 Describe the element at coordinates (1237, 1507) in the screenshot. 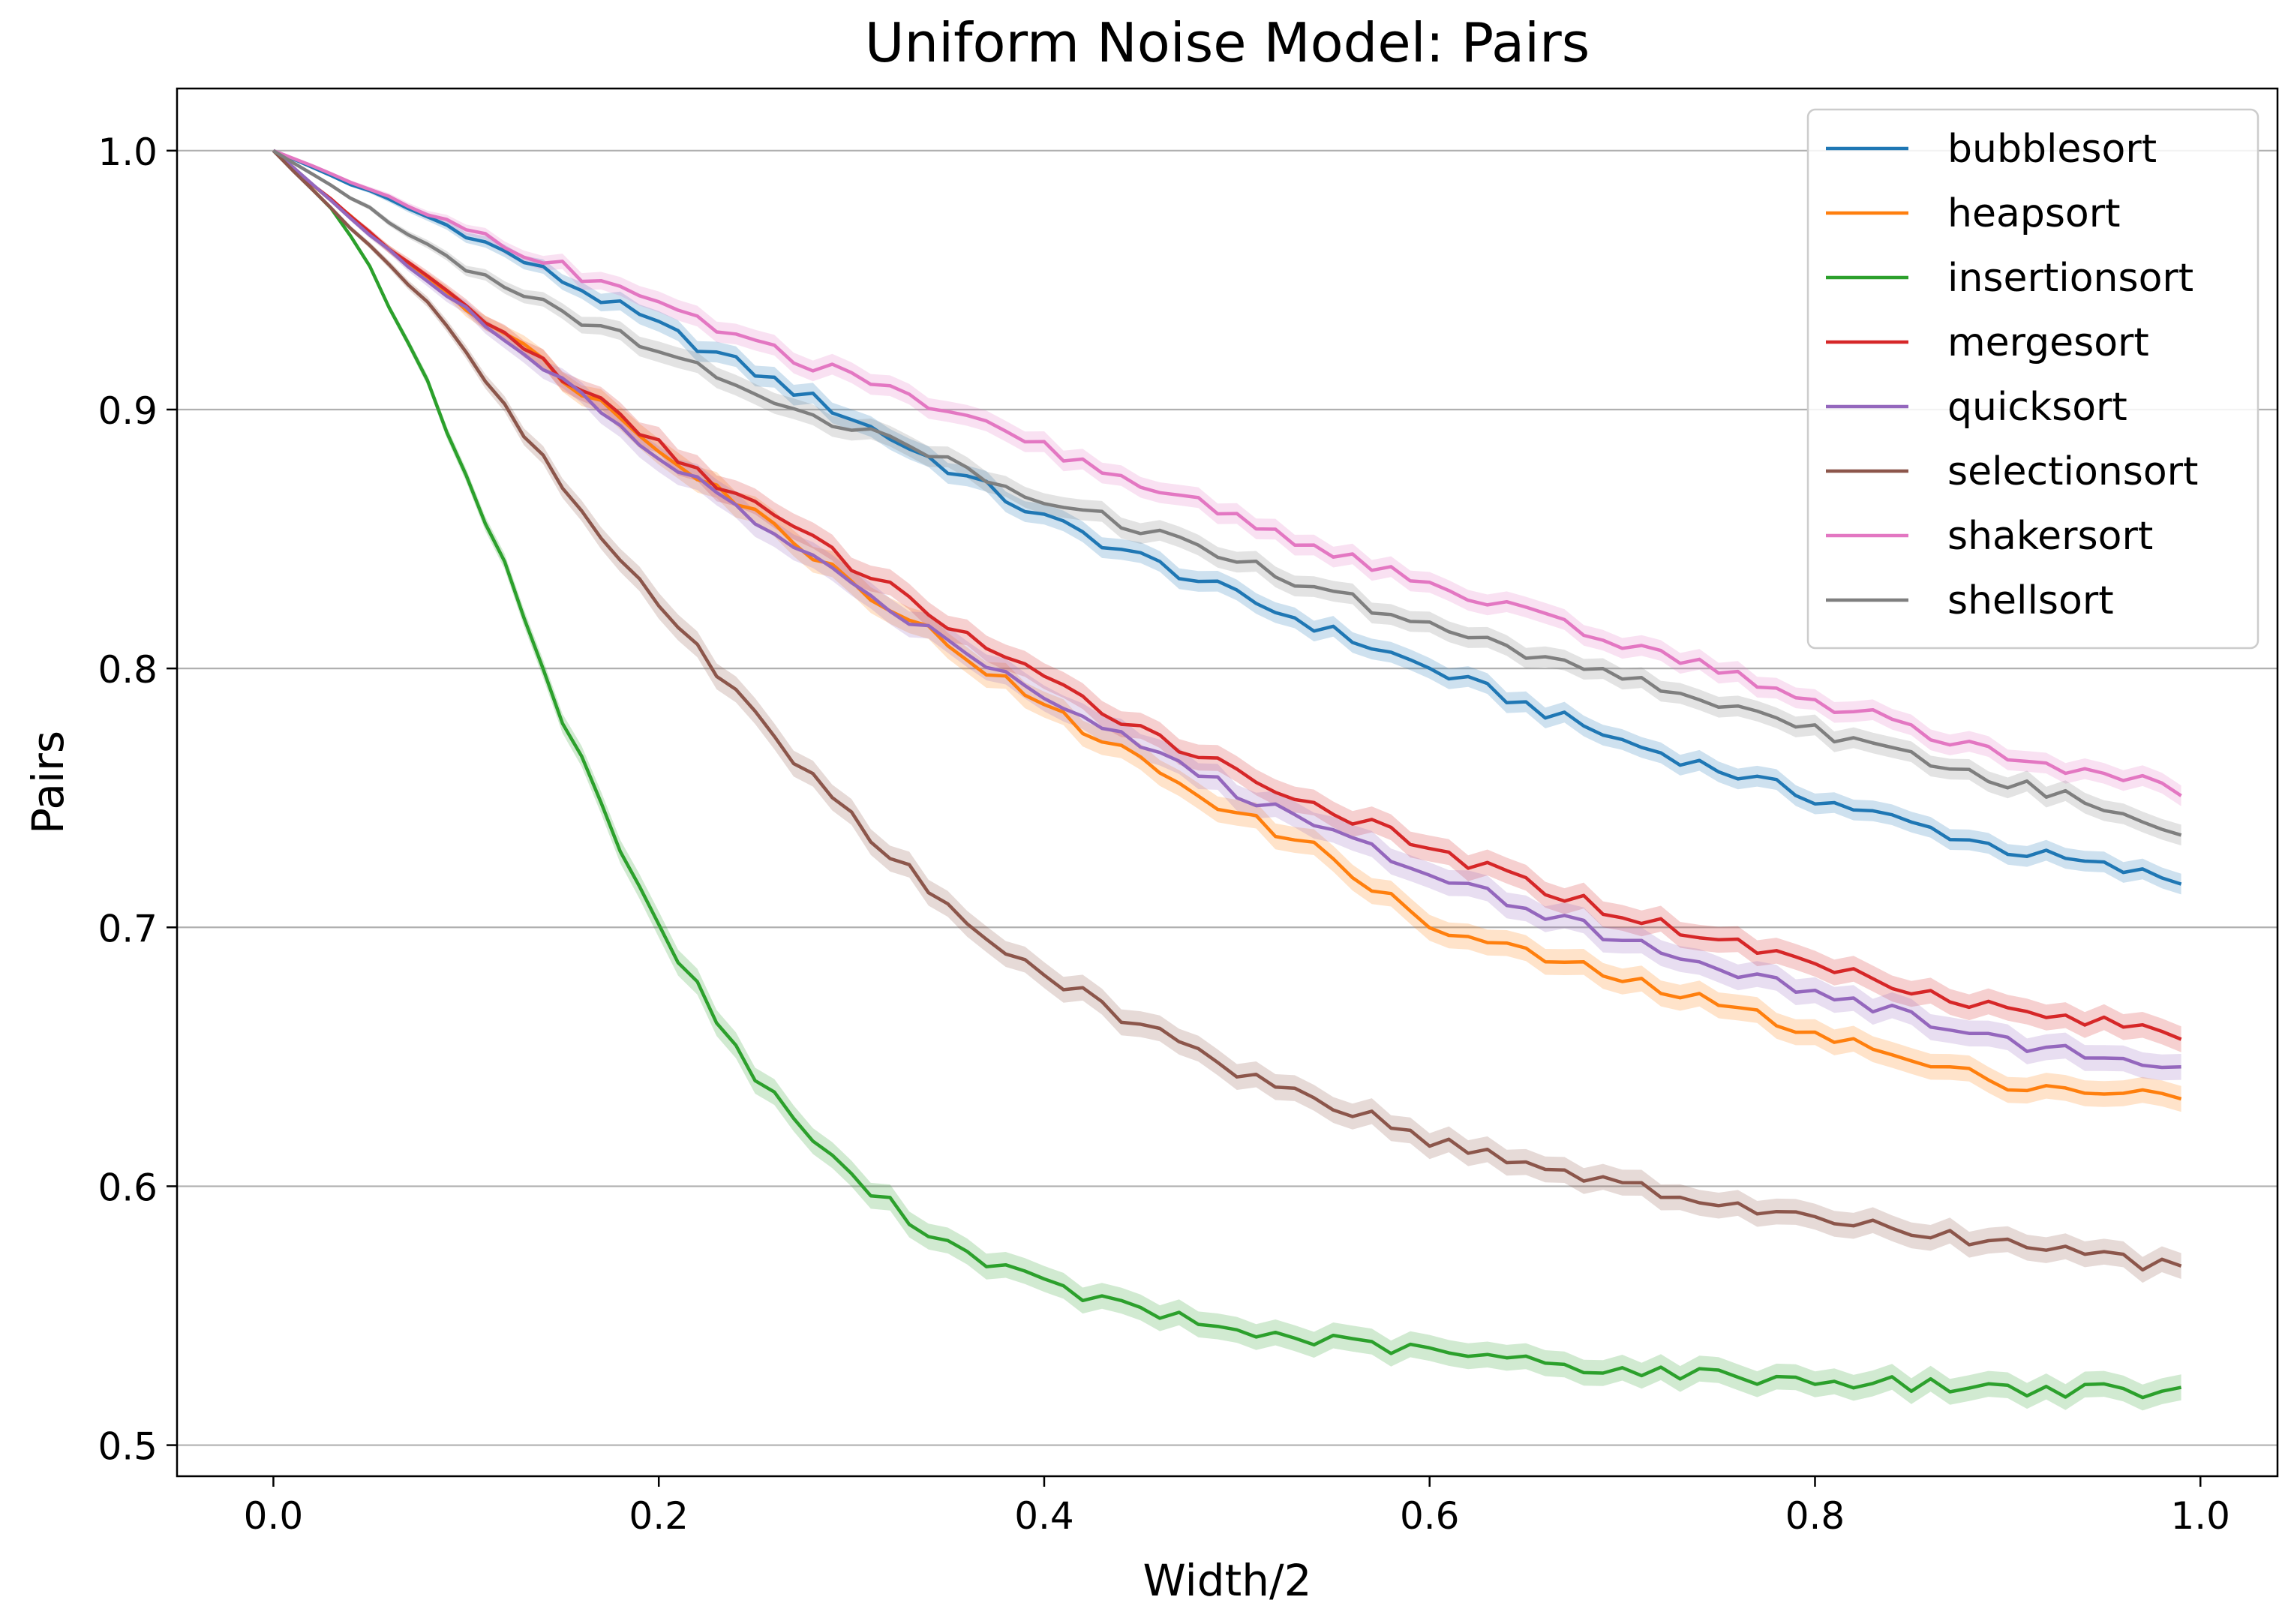

I see `x-axis-ticks: 0.0 0.2 0.4 0.6 0.8 1.0` at that location.